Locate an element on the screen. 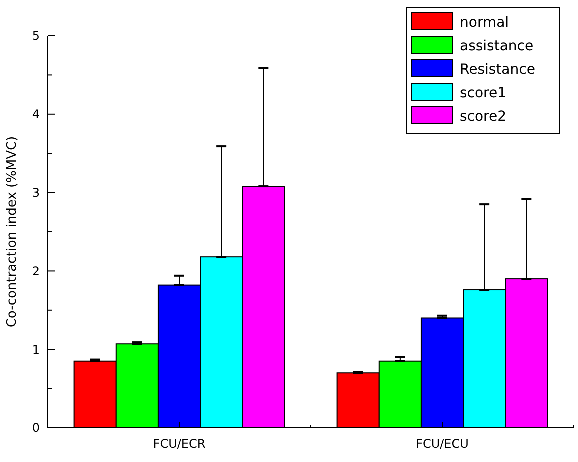  y-tick-label: 1 is located at coordinates (36, 349).